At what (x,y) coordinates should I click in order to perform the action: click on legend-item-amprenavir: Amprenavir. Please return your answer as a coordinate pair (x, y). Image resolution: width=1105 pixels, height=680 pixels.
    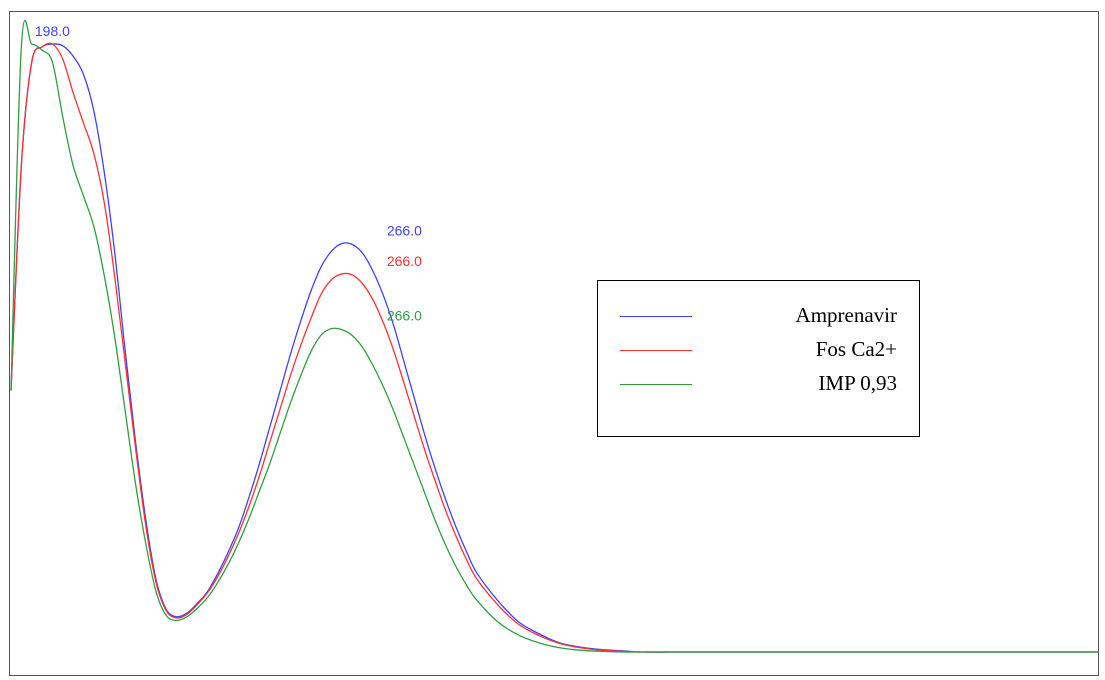
    Looking at the image, I should click on (758, 318).